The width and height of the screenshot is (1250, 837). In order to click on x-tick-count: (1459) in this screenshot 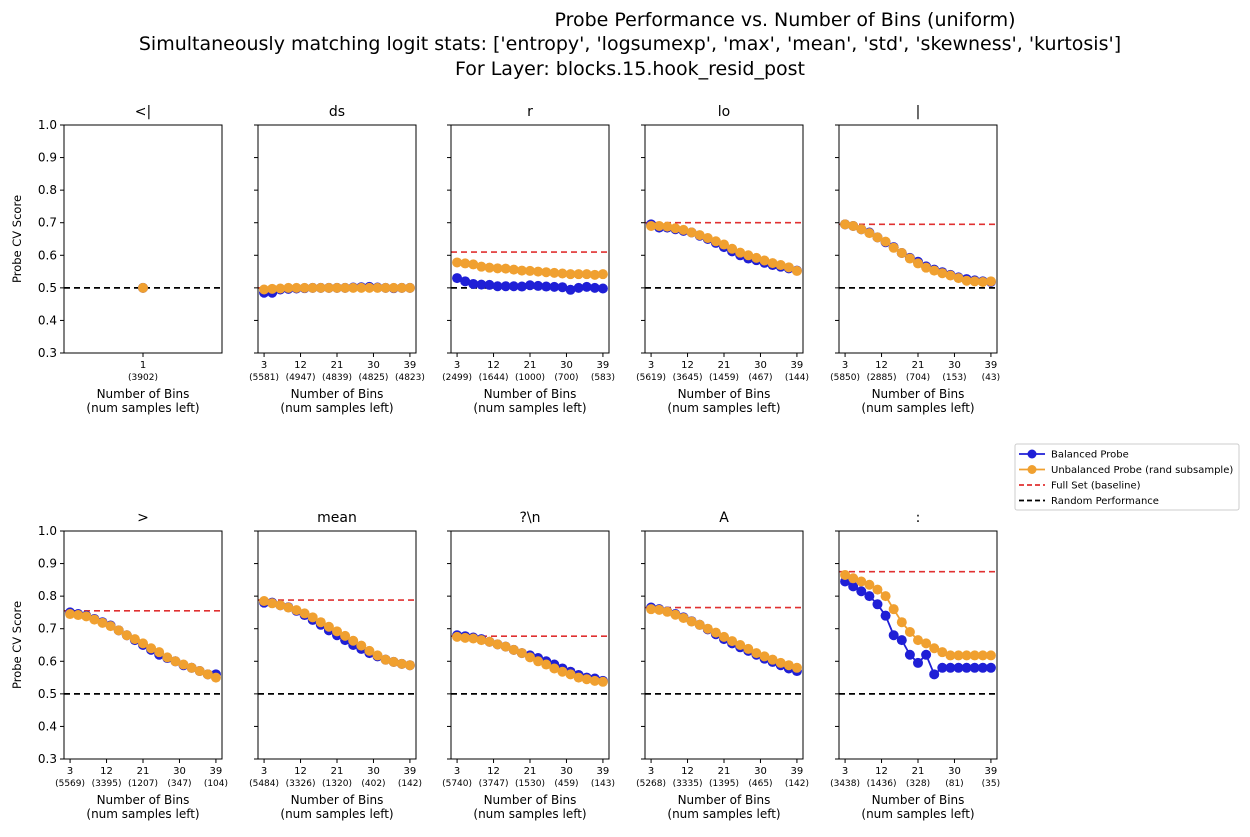, I will do `click(724, 378)`.